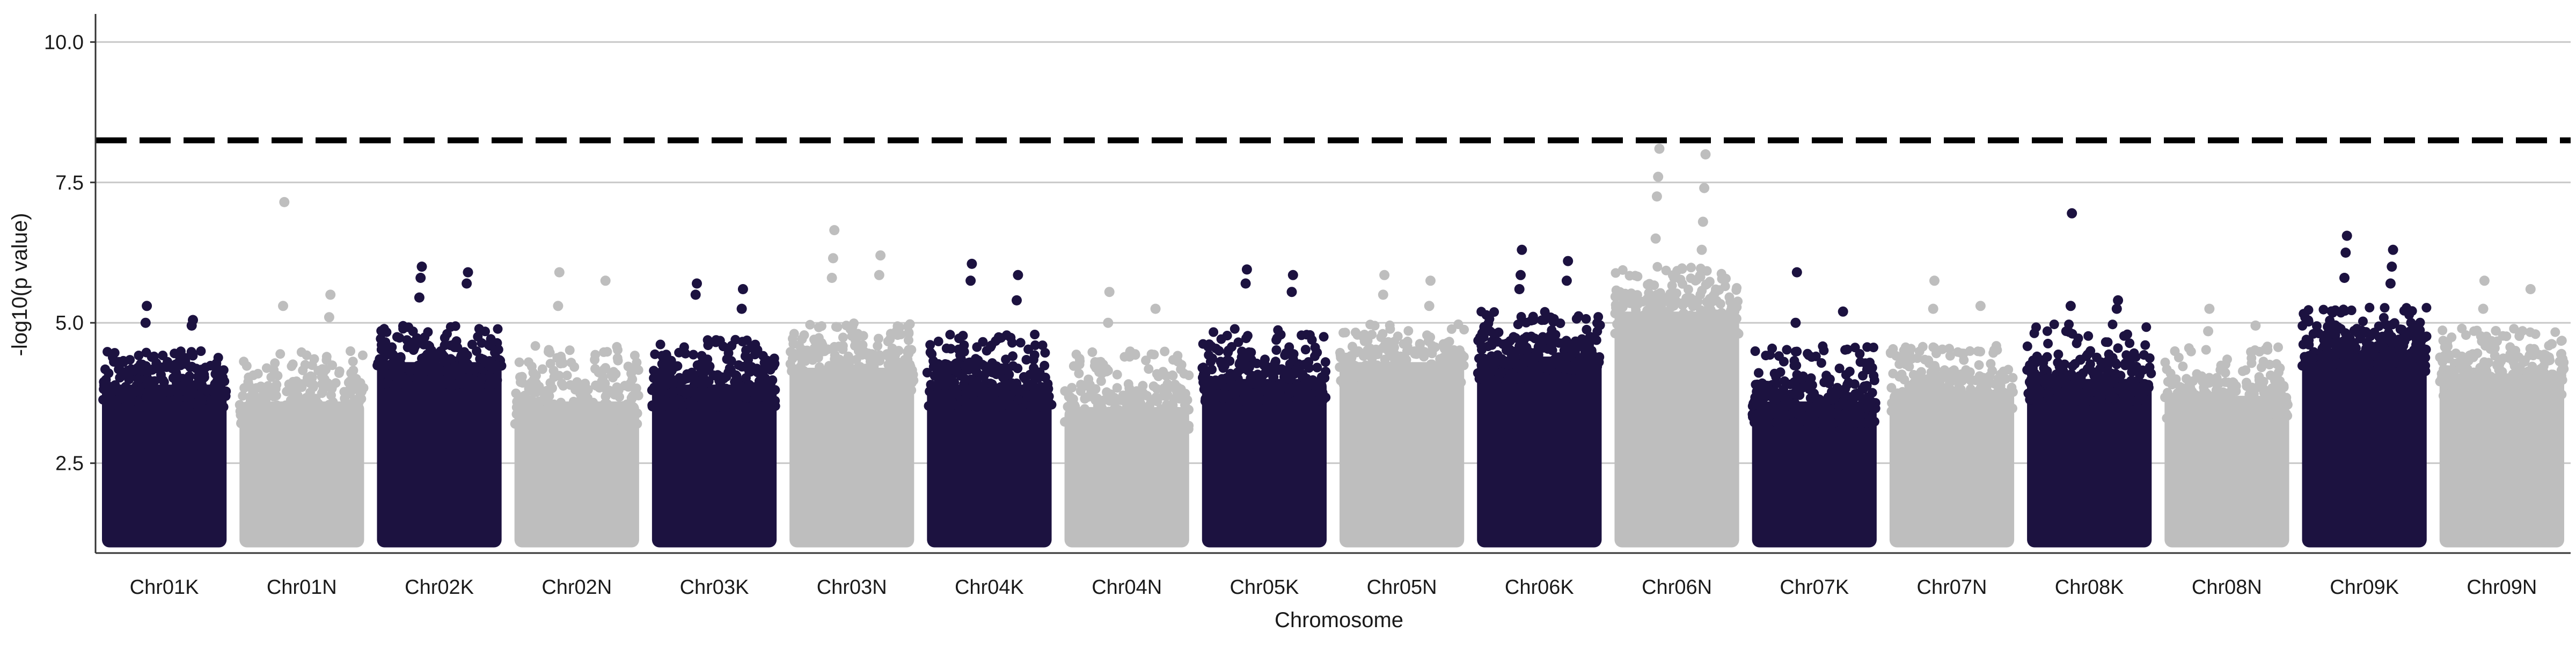  Describe the element at coordinates (1264, 406) in the screenshot. I see `chromosome-points-Chr05K` at that location.